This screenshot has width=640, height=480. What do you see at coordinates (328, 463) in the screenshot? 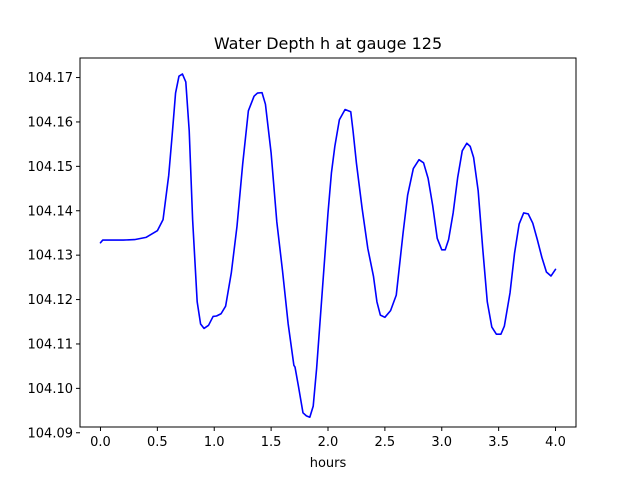
I see `x-axis-label: hours` at bounding box center [328, 463].